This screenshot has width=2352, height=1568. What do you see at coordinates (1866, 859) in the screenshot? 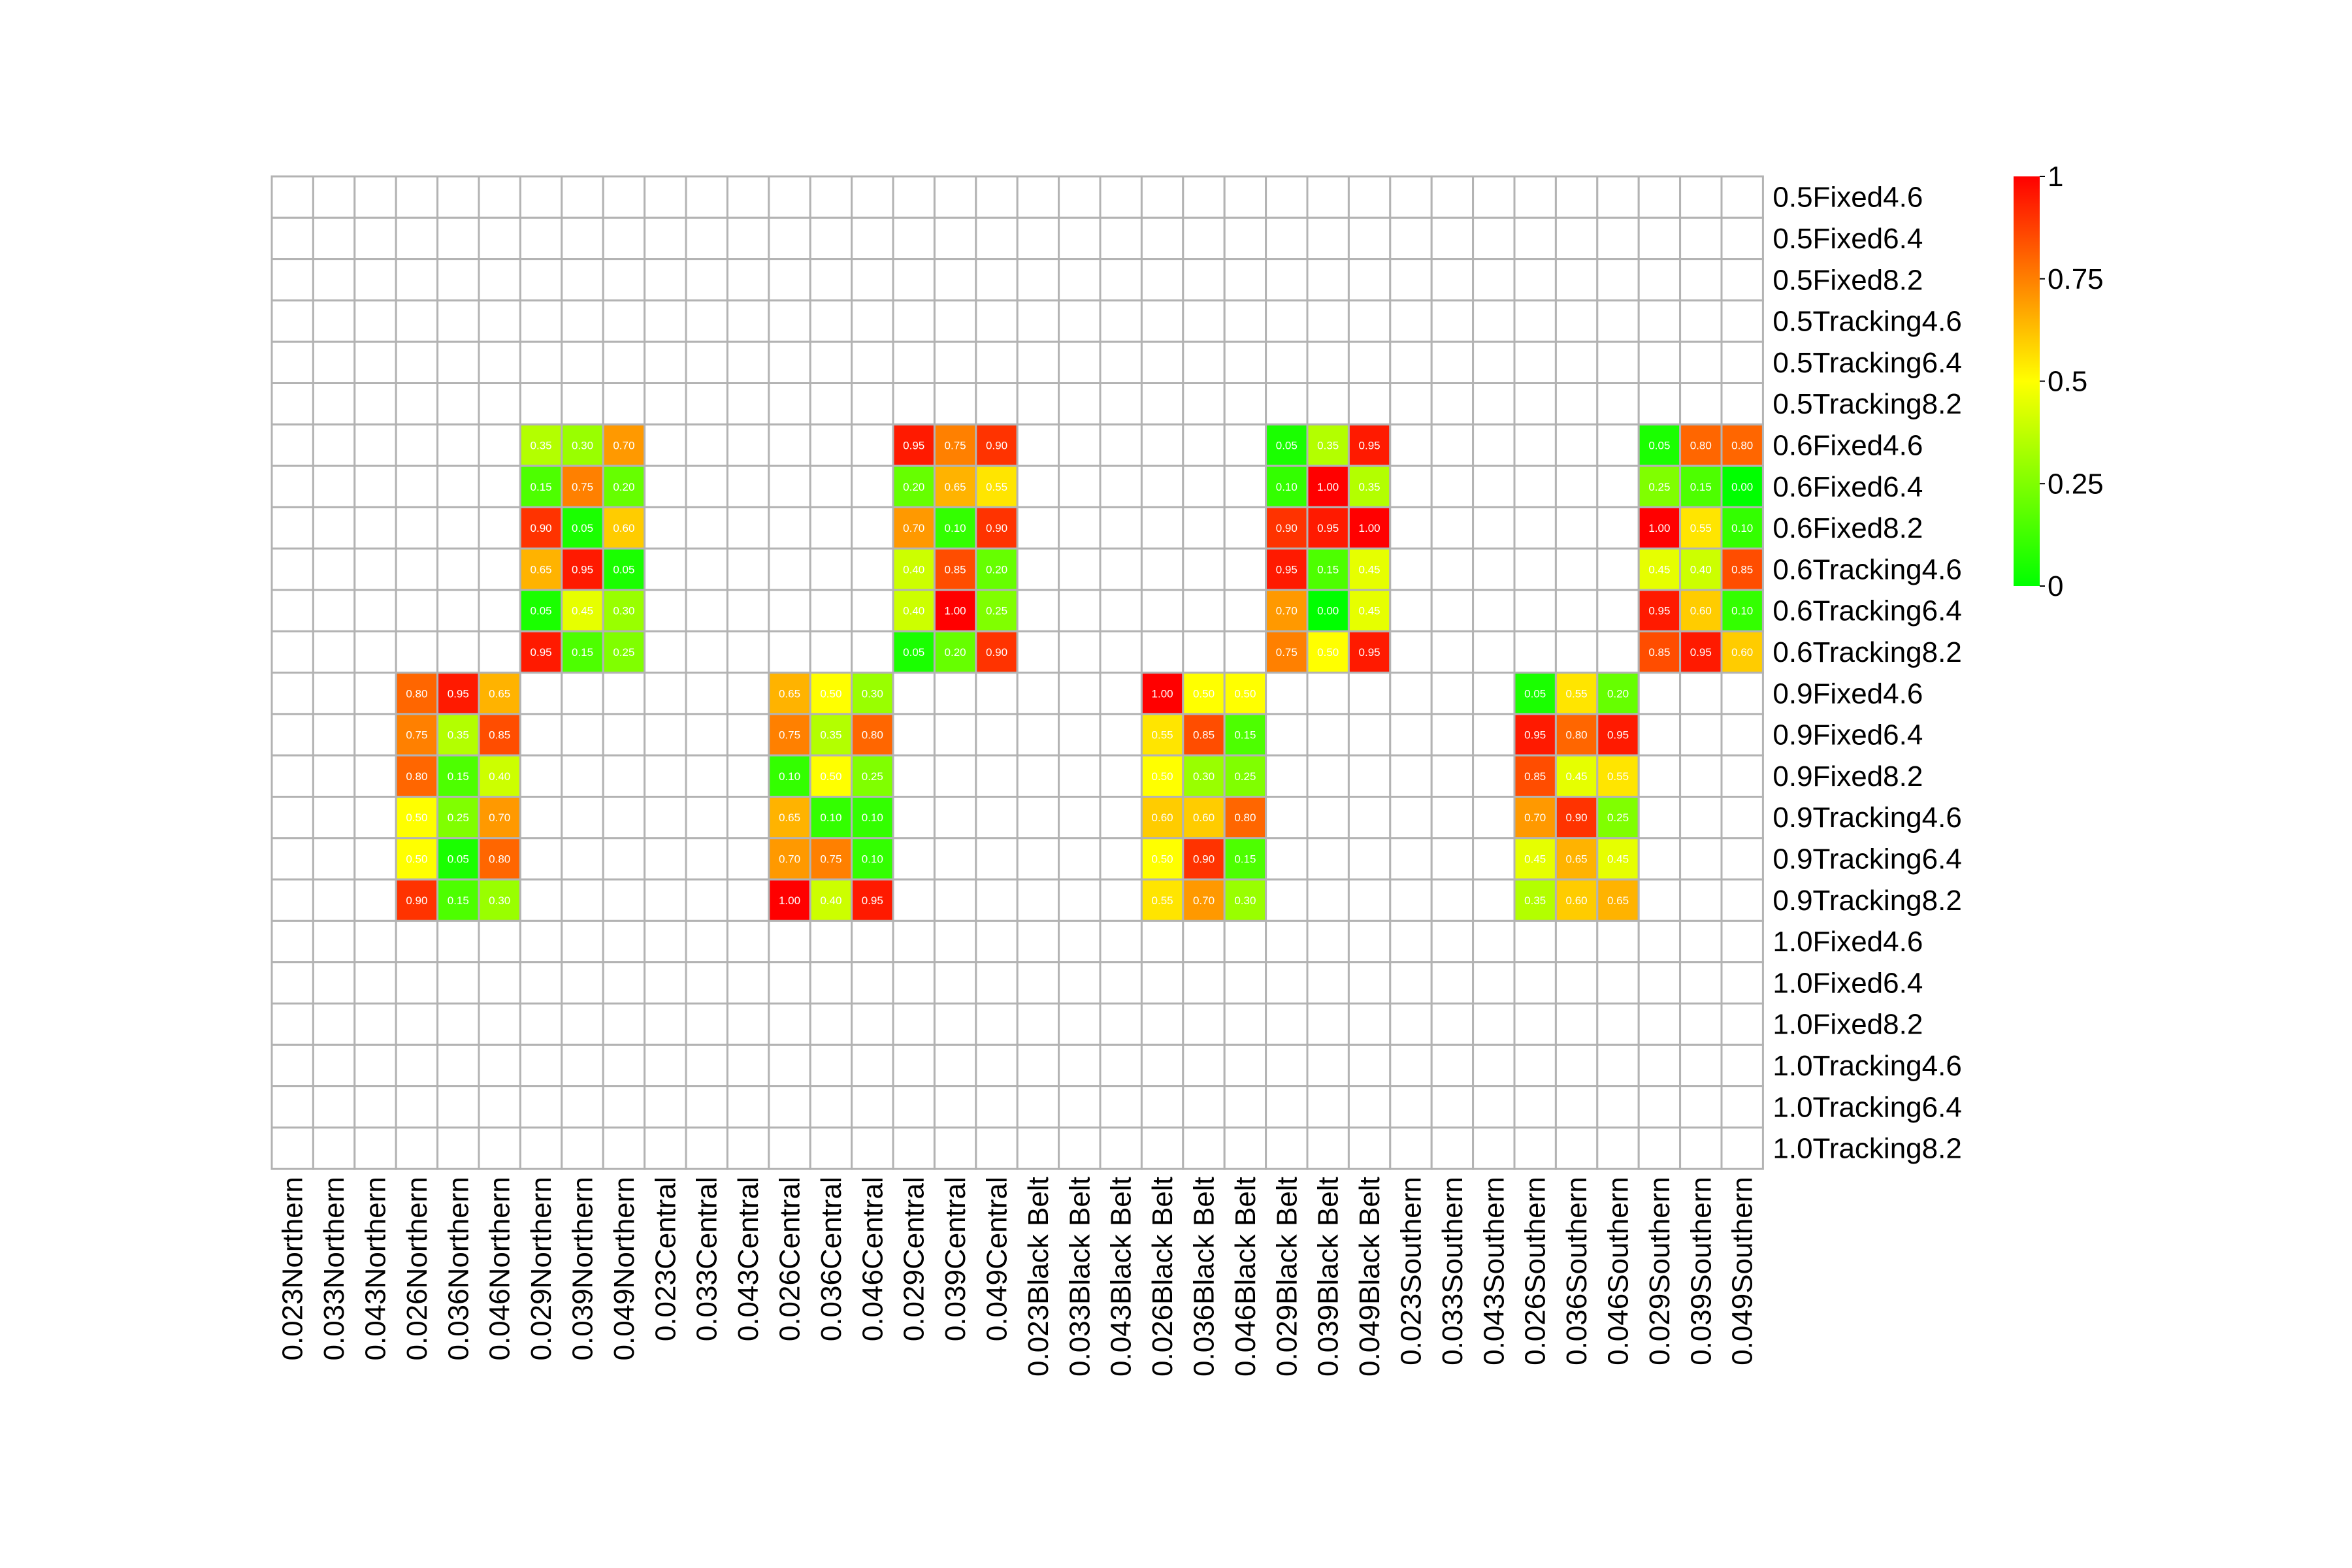
I see `row-label: 0.9Tracking6.4` at bounding box center [1866, 859].